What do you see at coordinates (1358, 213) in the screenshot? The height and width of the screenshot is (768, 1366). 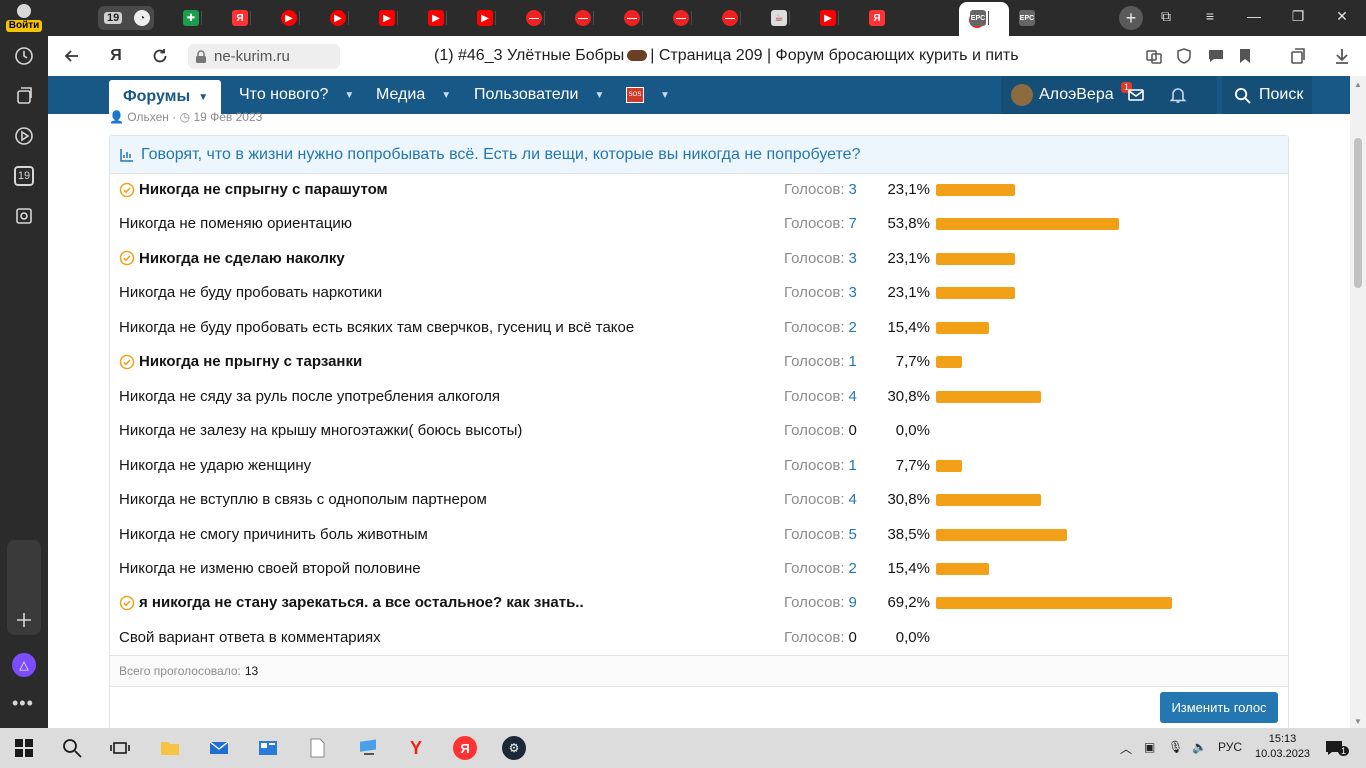 I see `scrollbar-thumb` at bounding box center [1358, 213].